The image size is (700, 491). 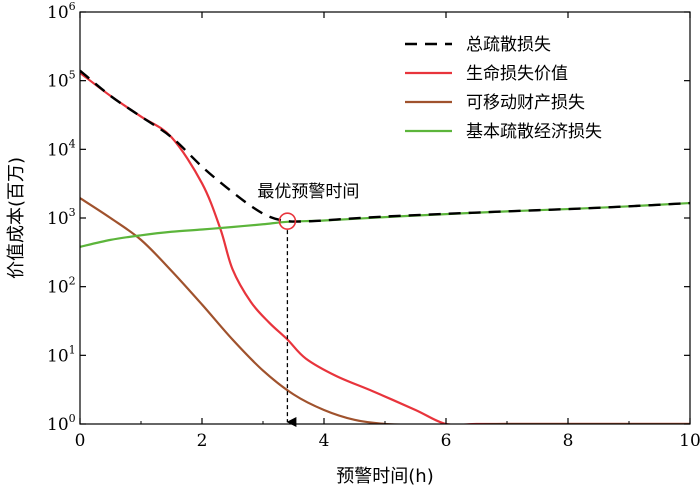 I want to click on y-tick-label: 10⁶, so click(x=61, y=11).